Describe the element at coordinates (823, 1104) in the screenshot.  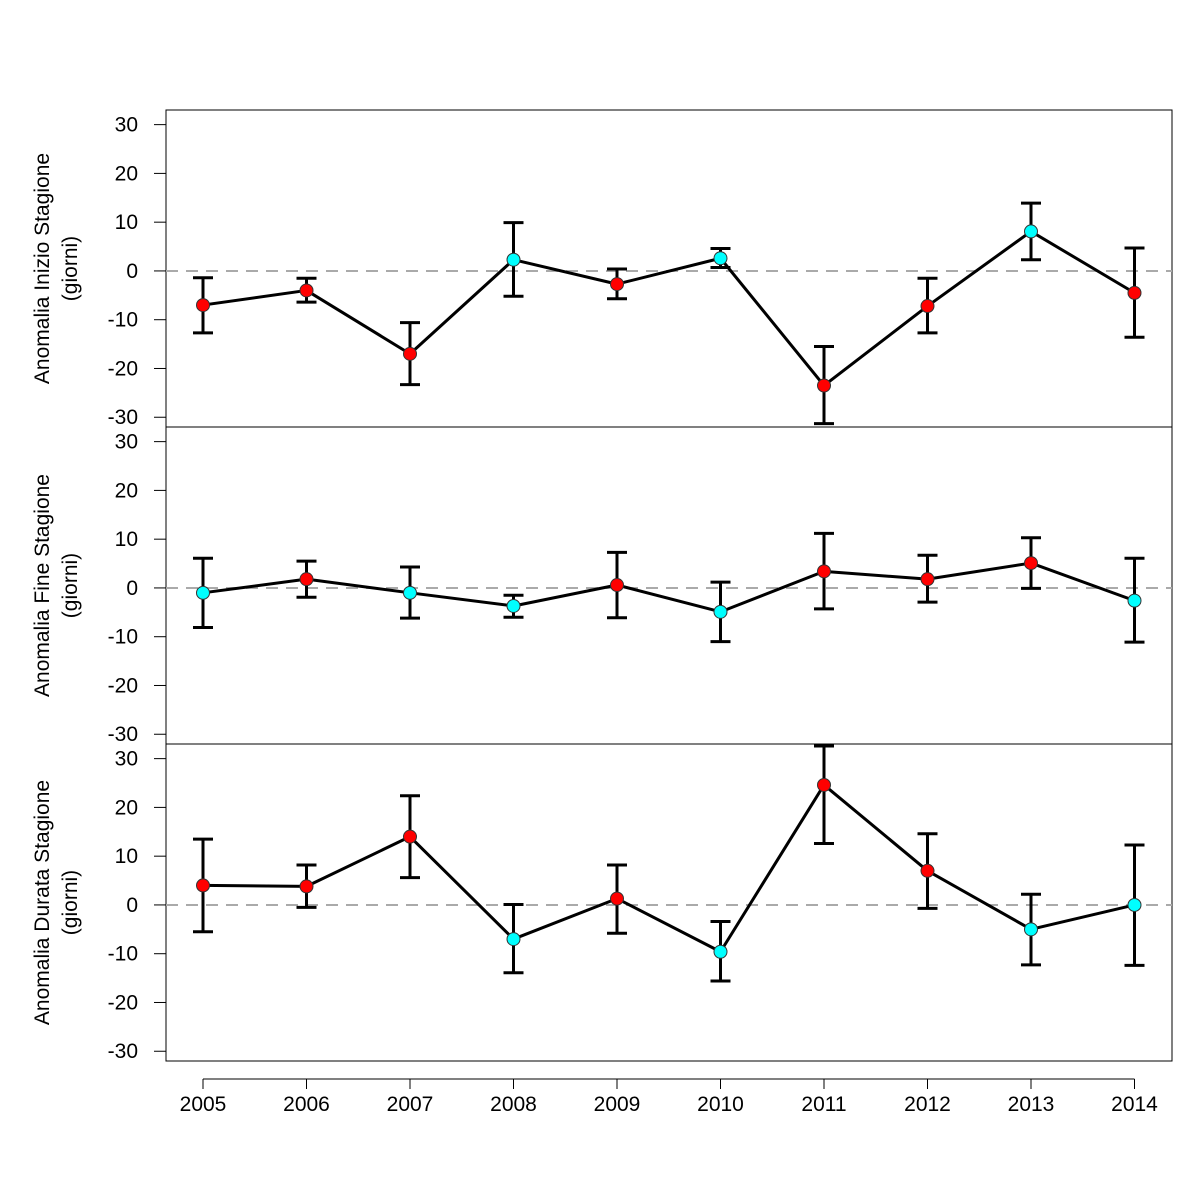
I see `x-tick-label: 2011` at that location.